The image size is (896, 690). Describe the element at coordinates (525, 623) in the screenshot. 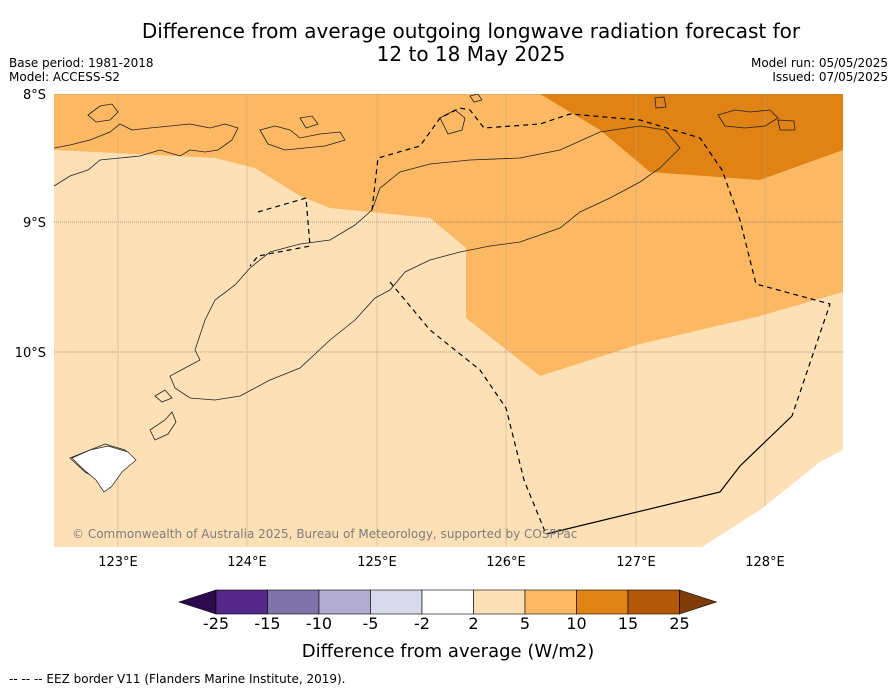

I see `colorbar-label: 5` at that location.